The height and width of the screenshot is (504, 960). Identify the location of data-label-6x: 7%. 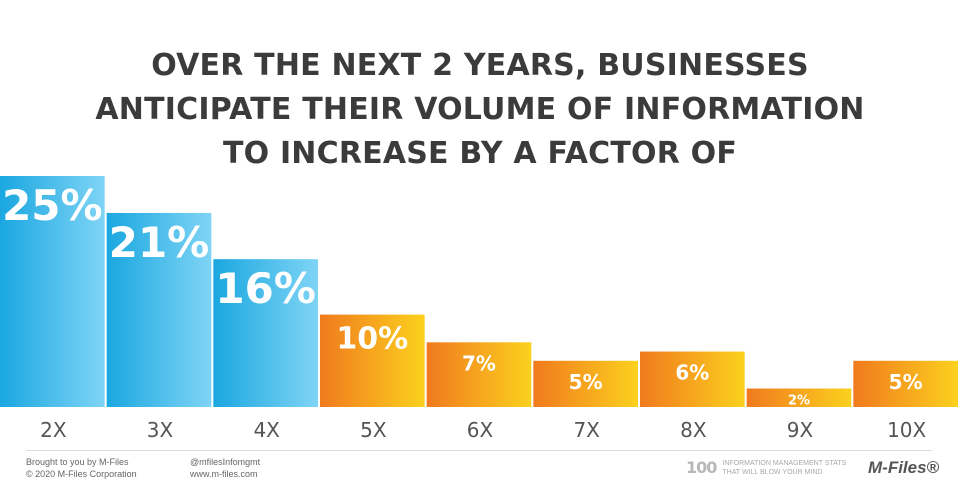
(479, 363).